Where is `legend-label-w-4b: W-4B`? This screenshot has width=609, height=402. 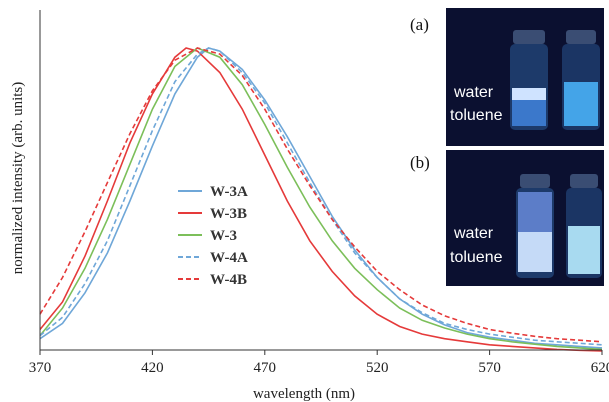 legend-label-w-4b: W-4B is located at coordinates (228, 280).